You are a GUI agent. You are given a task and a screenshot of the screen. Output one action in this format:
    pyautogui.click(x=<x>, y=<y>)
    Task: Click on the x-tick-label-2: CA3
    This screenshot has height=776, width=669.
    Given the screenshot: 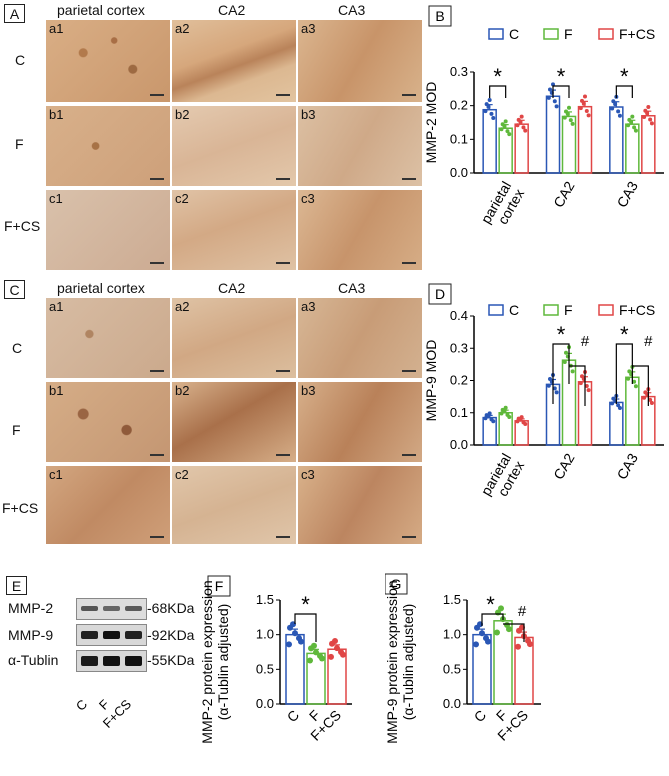 What is the action you would take?
    pyautogui.click(x=627, y=466)
    